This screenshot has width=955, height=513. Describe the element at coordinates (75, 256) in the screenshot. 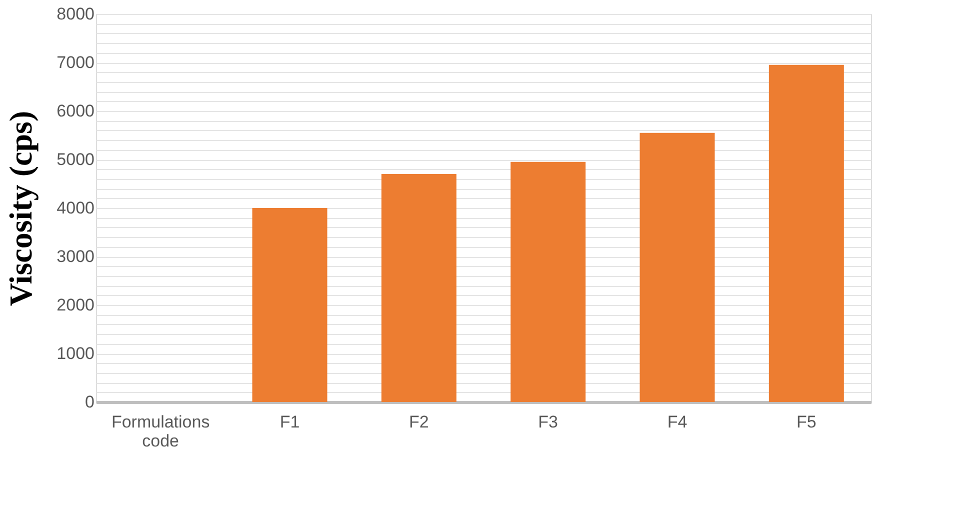

I see `y-tick-label: 3000` at that location.